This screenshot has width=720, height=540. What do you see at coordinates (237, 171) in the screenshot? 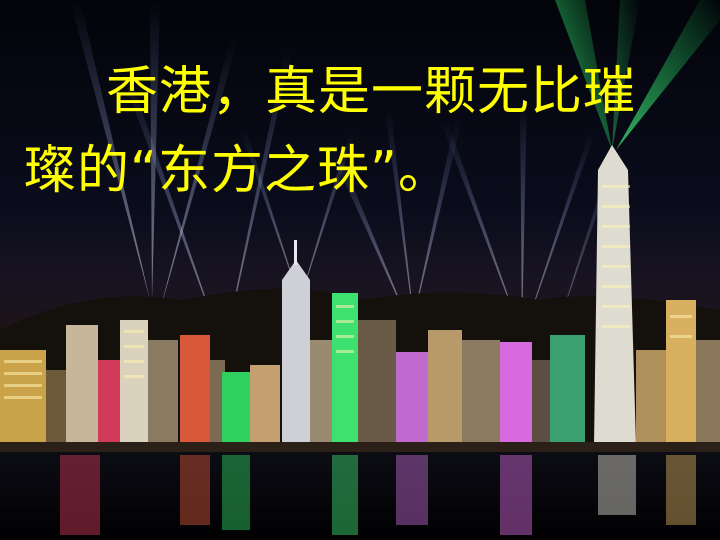
I see `caption-line-2: 璨的“东方之珠”。` at bounding box center [237, 171].